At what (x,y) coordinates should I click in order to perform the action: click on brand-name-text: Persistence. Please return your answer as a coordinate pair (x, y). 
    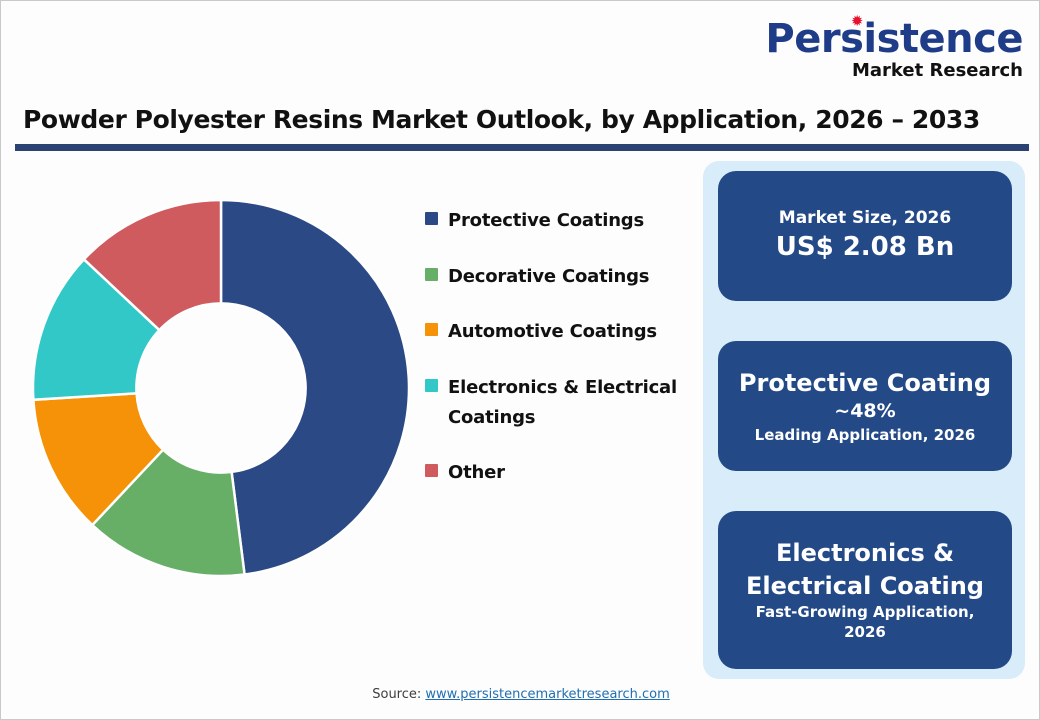
    Looking at the image, I should click on (894, 39).